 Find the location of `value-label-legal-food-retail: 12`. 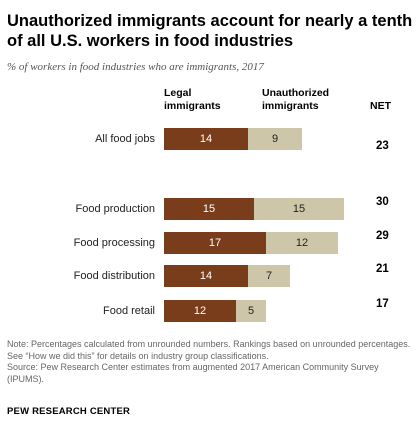

value-label-legal-food-retail: 12 is located at coordinates (200, 311).